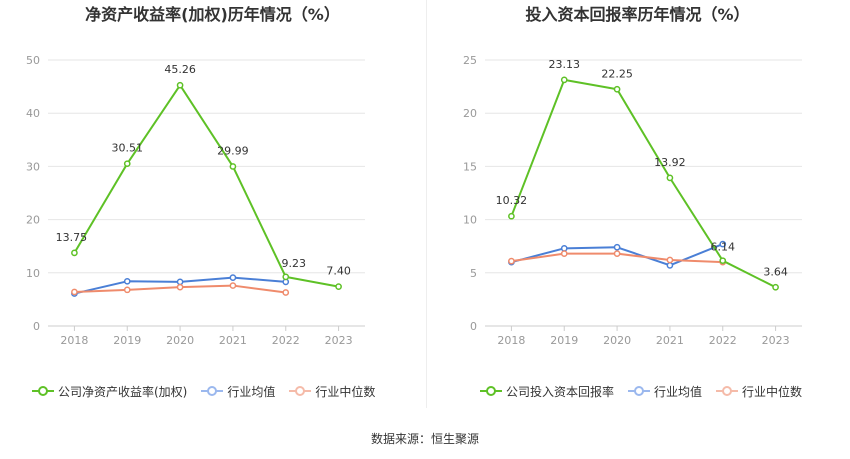  What do you see at coordinates (72, 237) in the screenshot?
I see `data-label: 13.75` at bounding box center [72, 237].